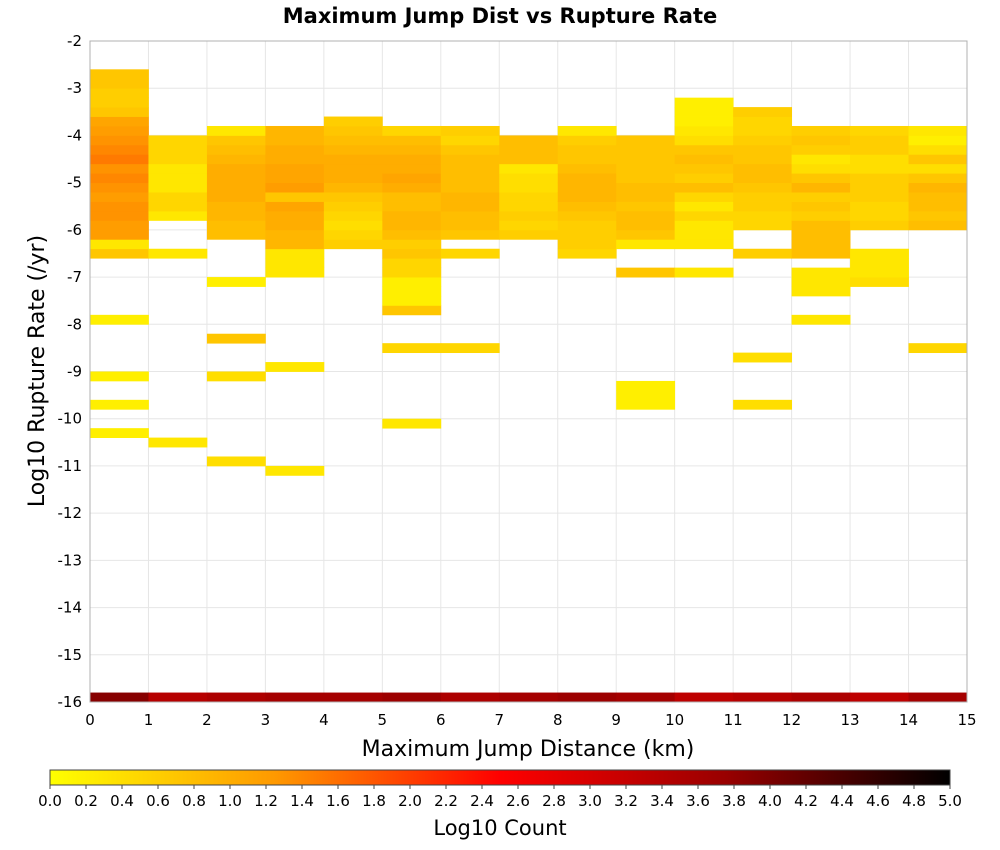 This screenshot has width=1000, height=850. Describe the element at coordinates (194, 801) in the screenshot. I see `colorbar-tick-label: 0.8` at that location.